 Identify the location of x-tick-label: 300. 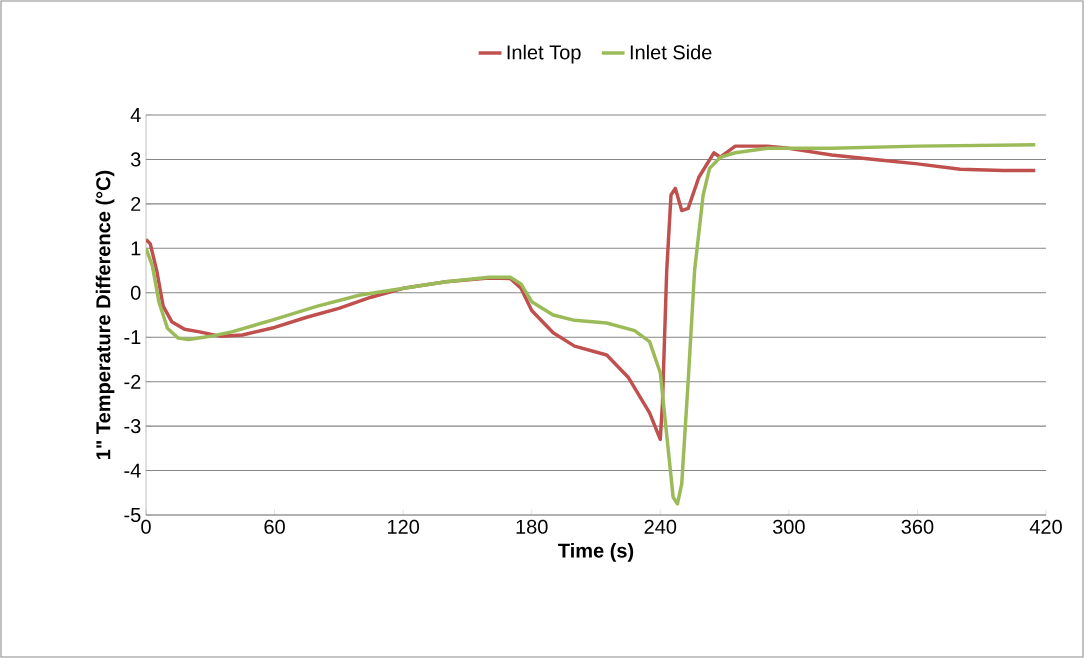
(788, 526).